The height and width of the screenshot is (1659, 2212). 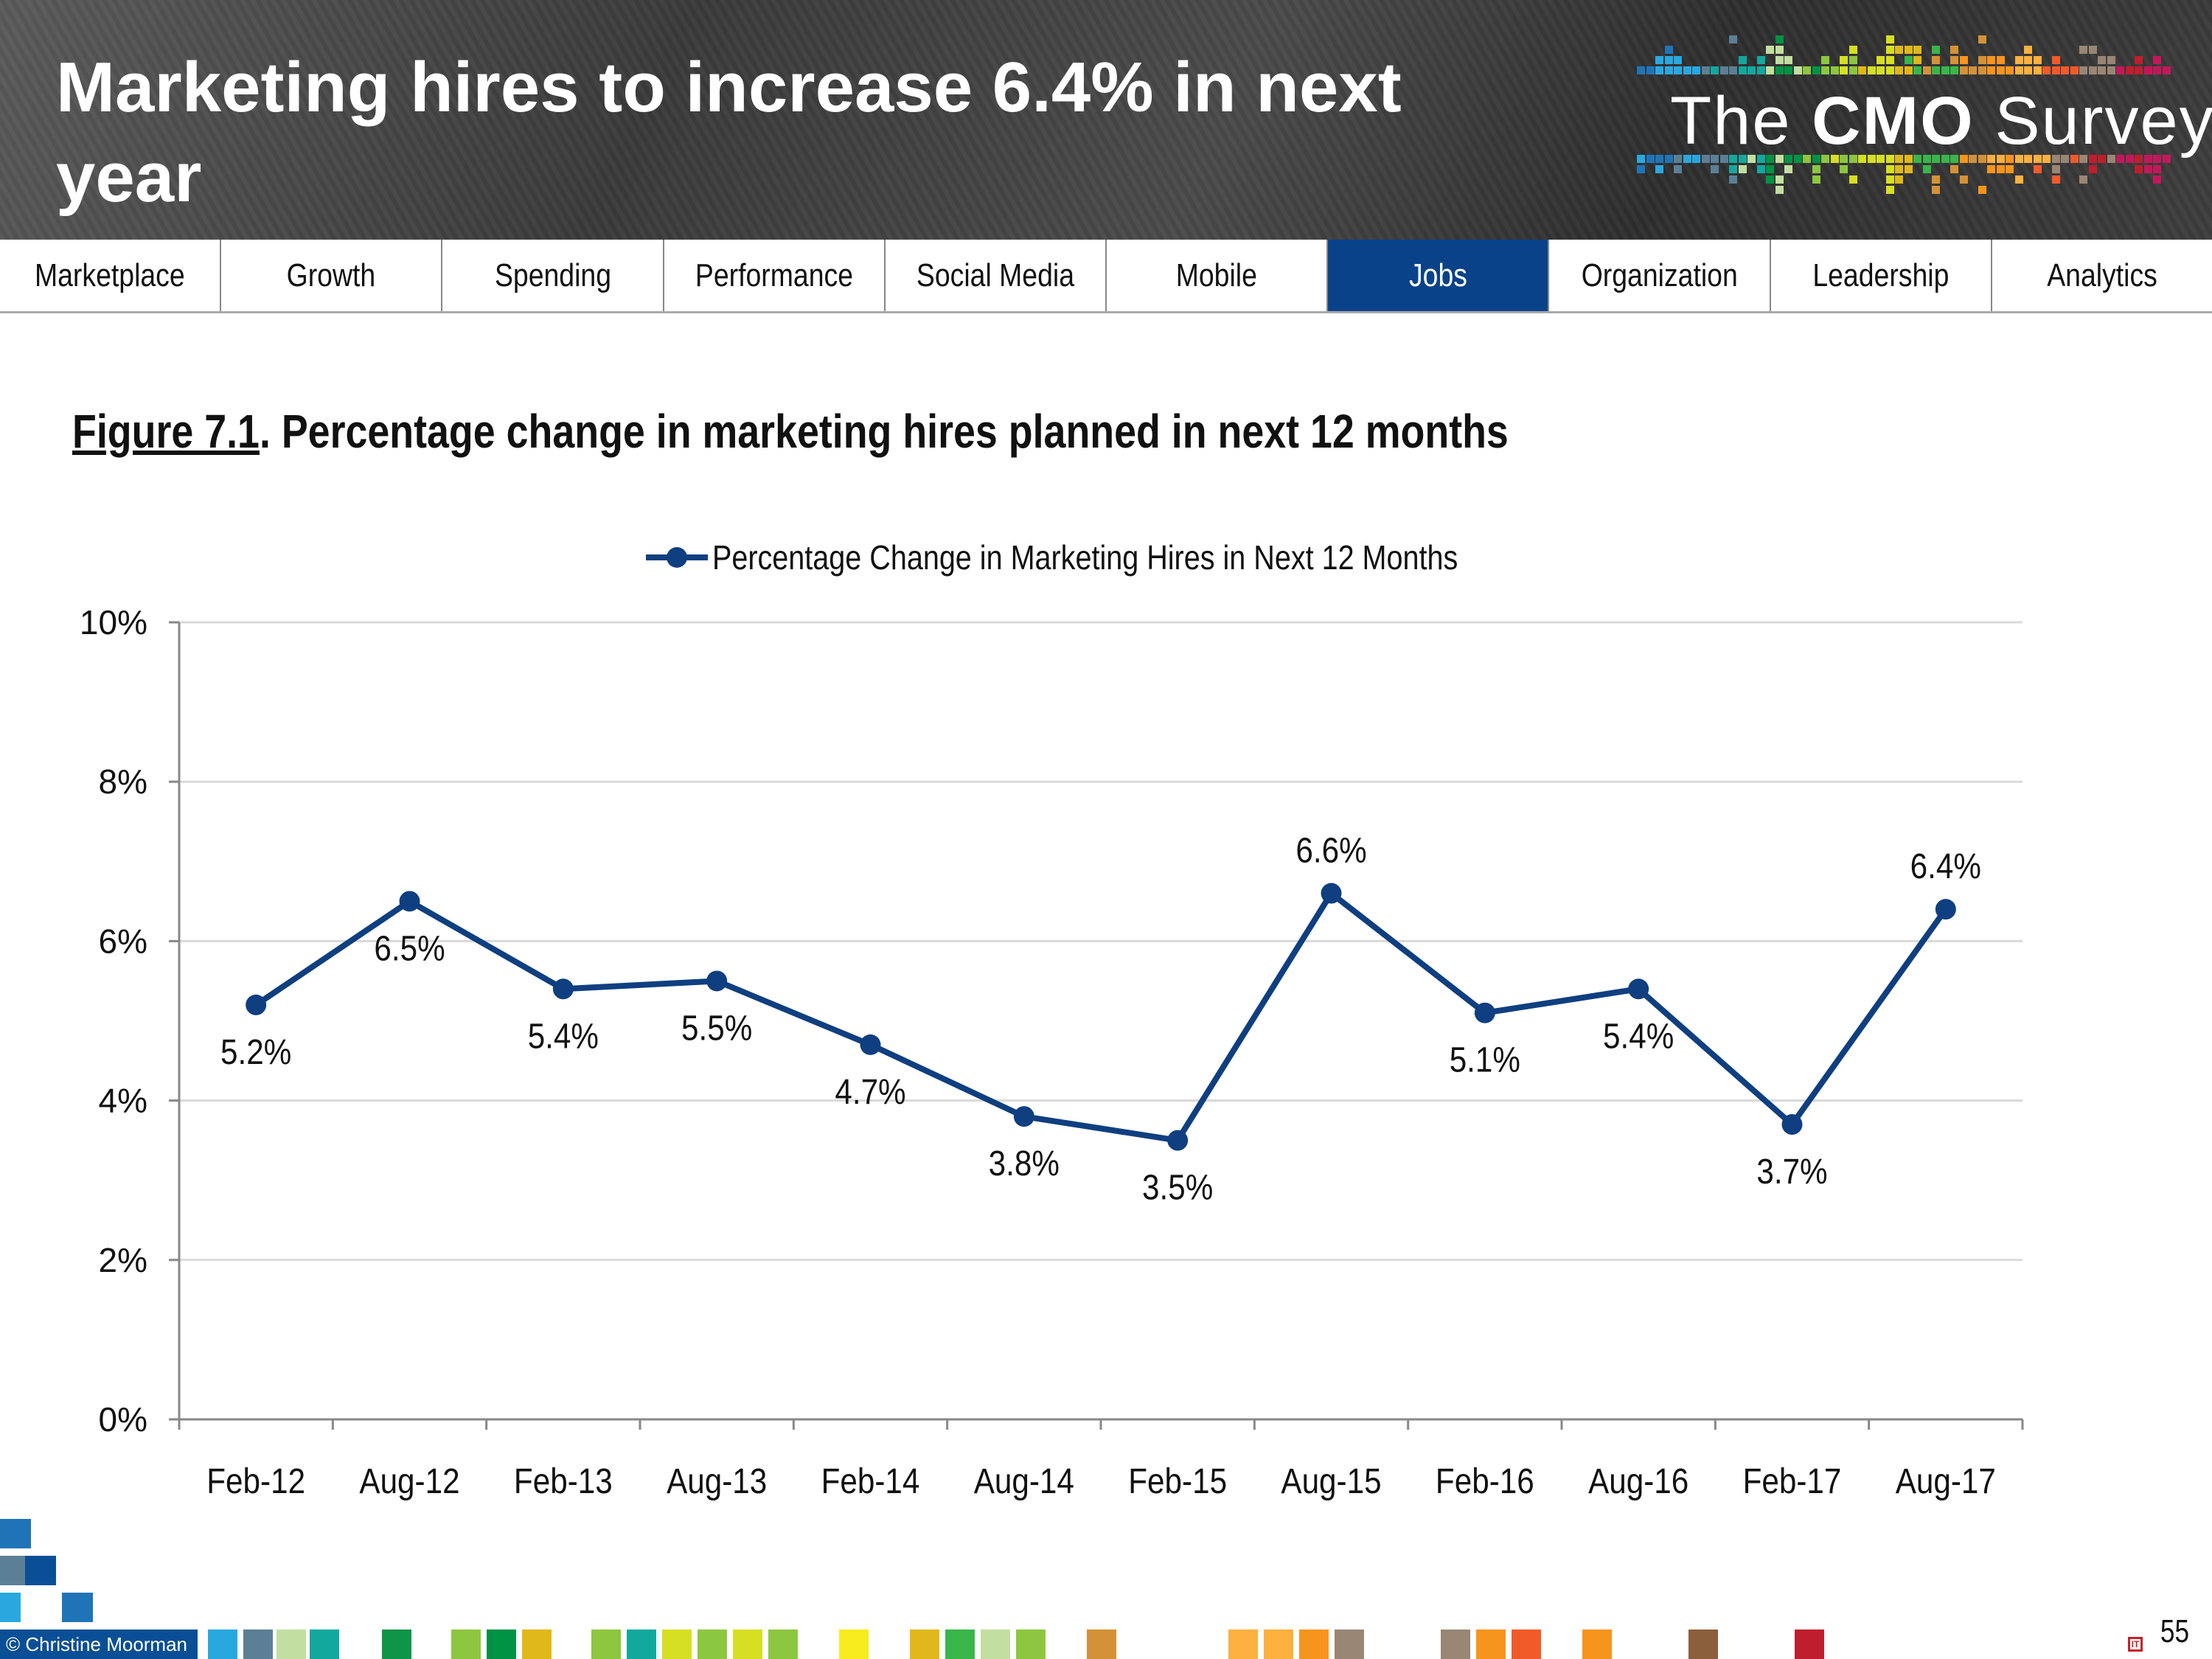 What do you see at coordinates (123, 1101) in the screenshot?
I see `y-tick-label: 4%` at bounding box center [123, 1101].